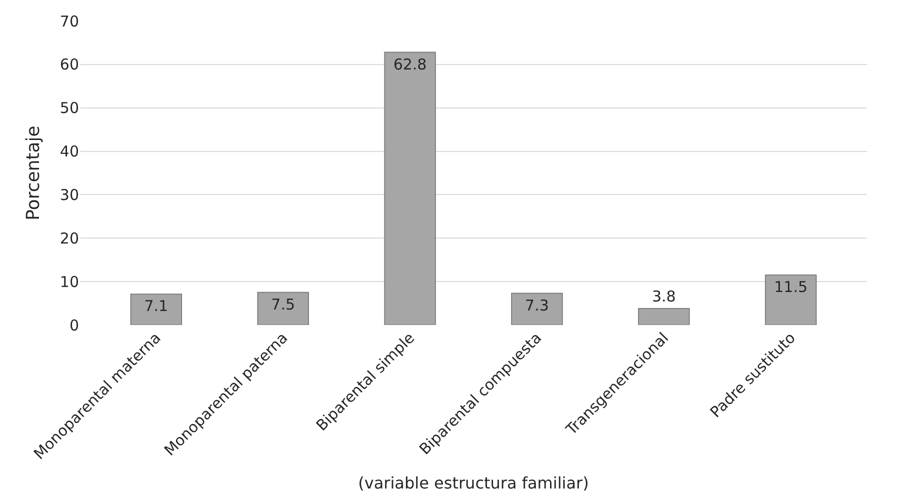 The width and height of the screenshot is (897, 501). What do you see at coordinates (664, 297) in the screenshot?
I see `data-label: 3.8` at bounding box center [664, 297].